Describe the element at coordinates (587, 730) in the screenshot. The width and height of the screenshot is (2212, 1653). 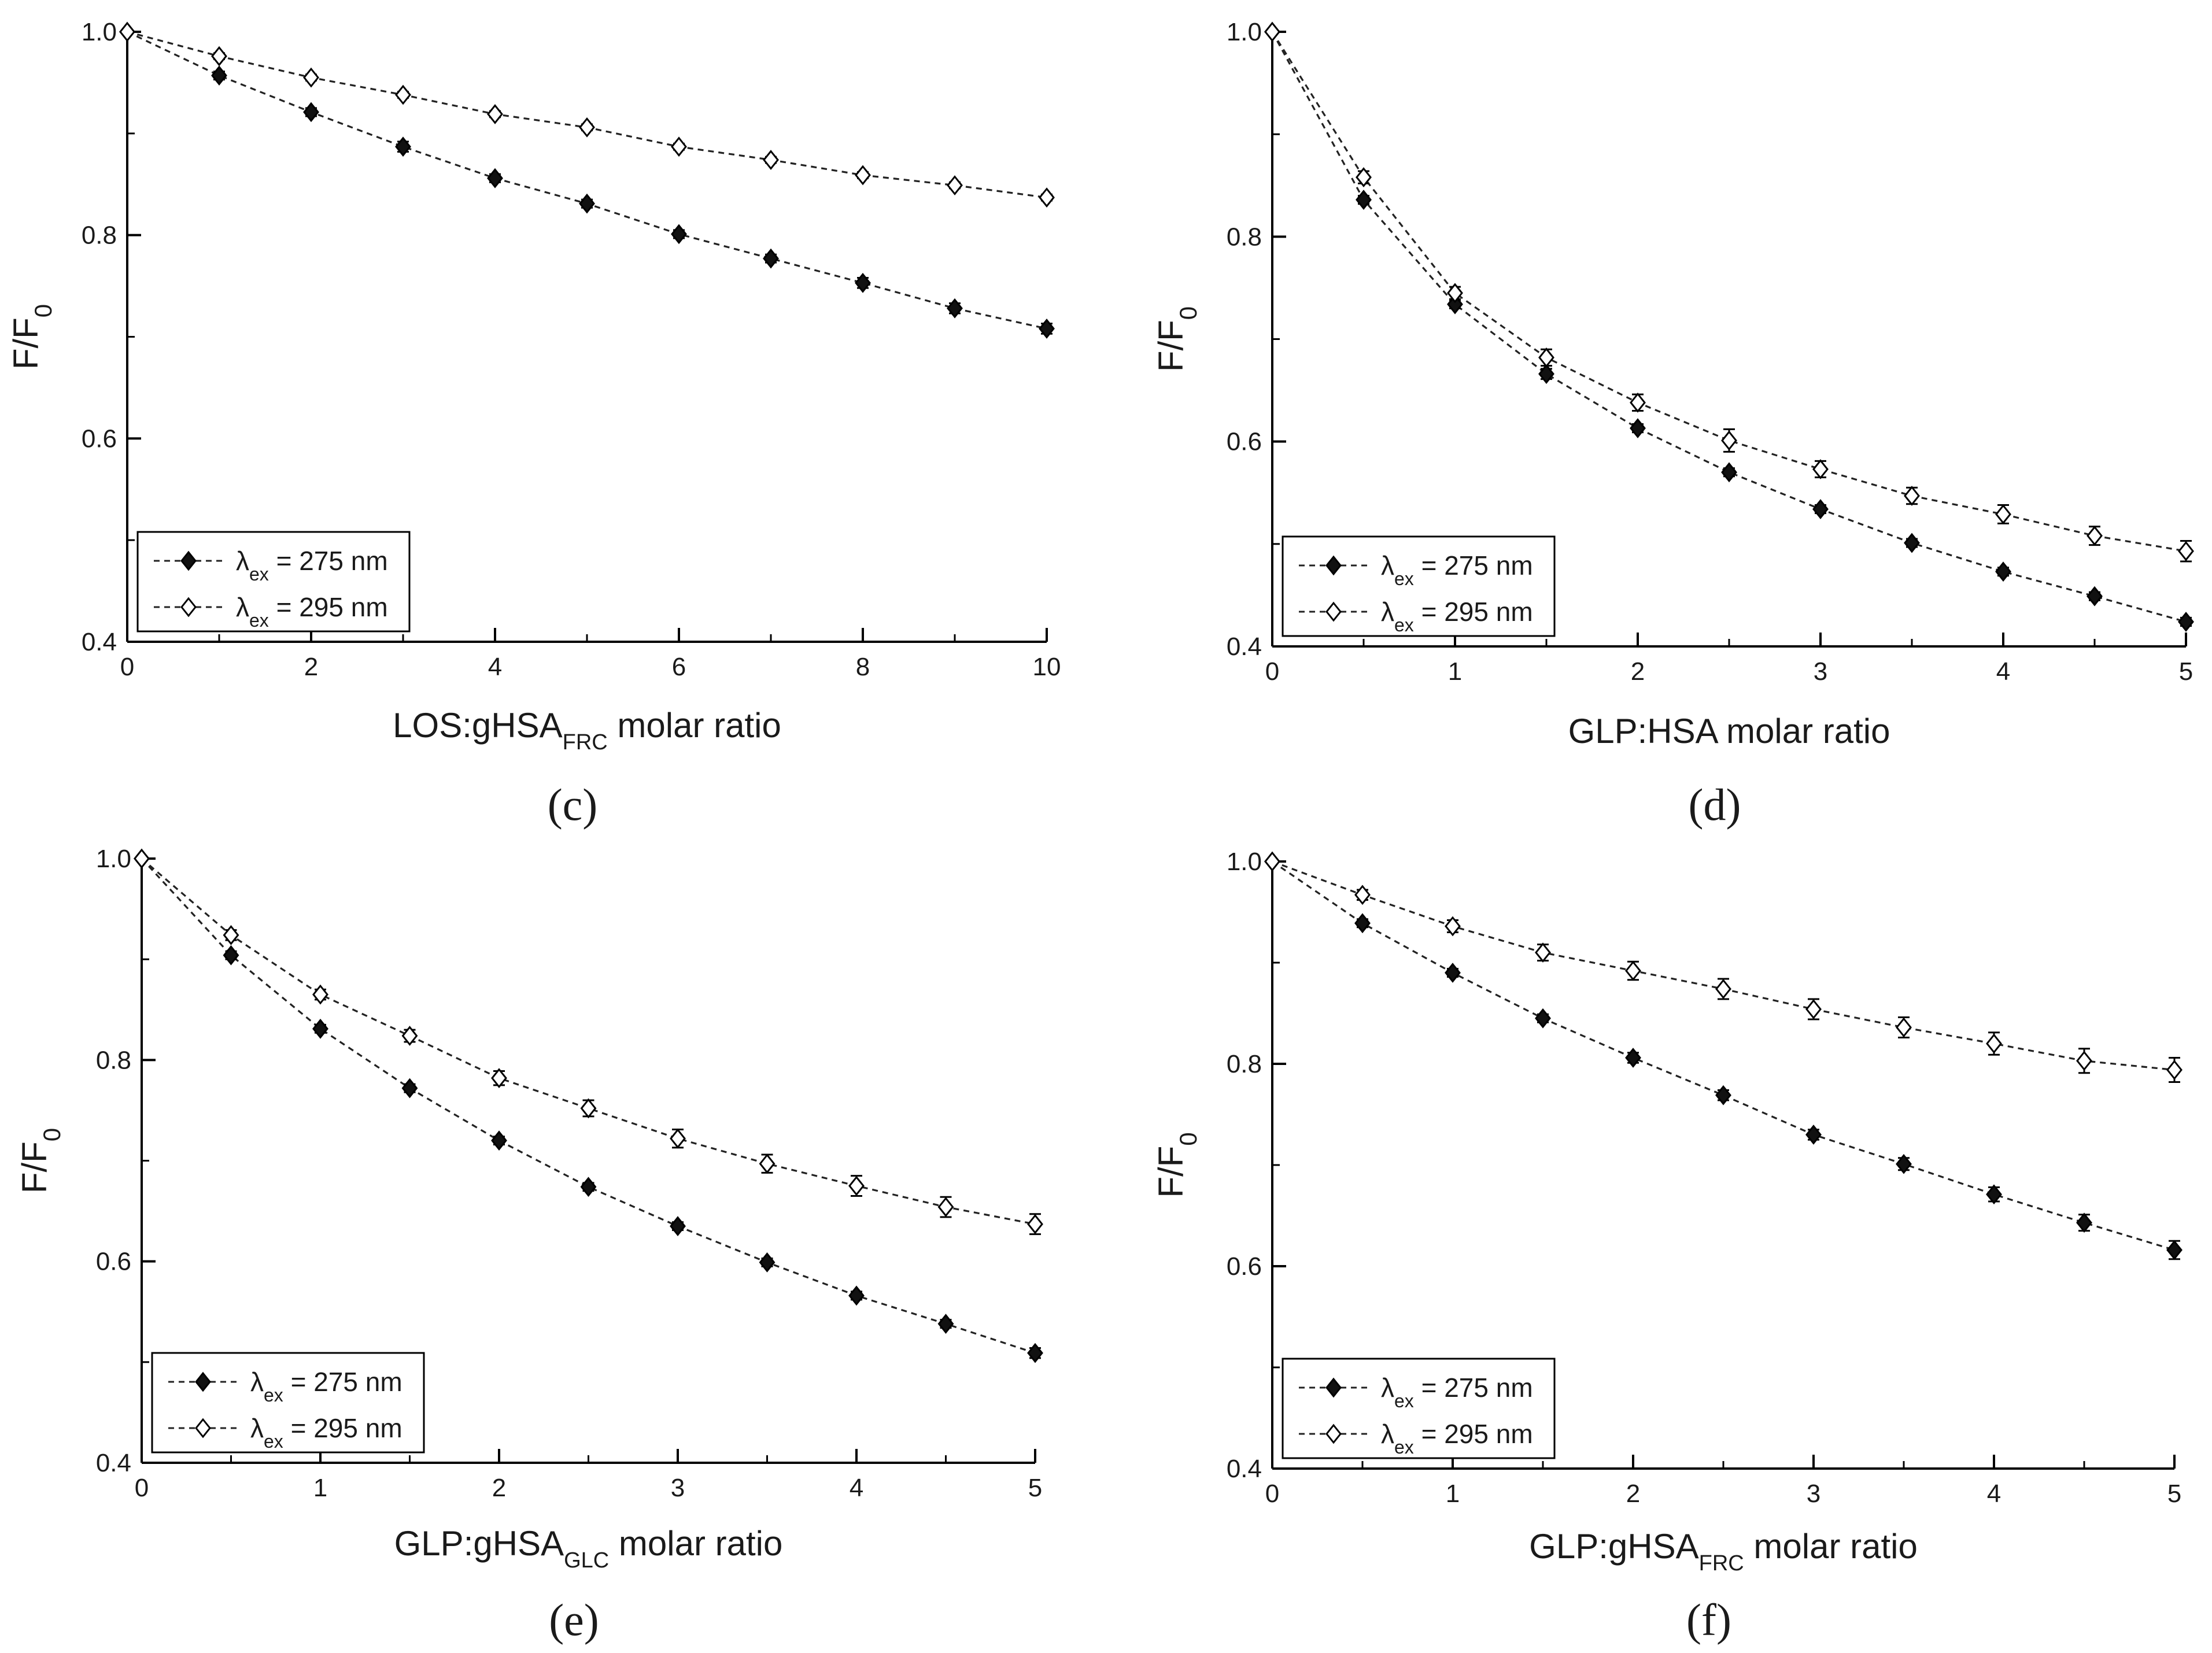
I see `x-axis-title: LOS:gHSAFRC molar ratio` at that location.